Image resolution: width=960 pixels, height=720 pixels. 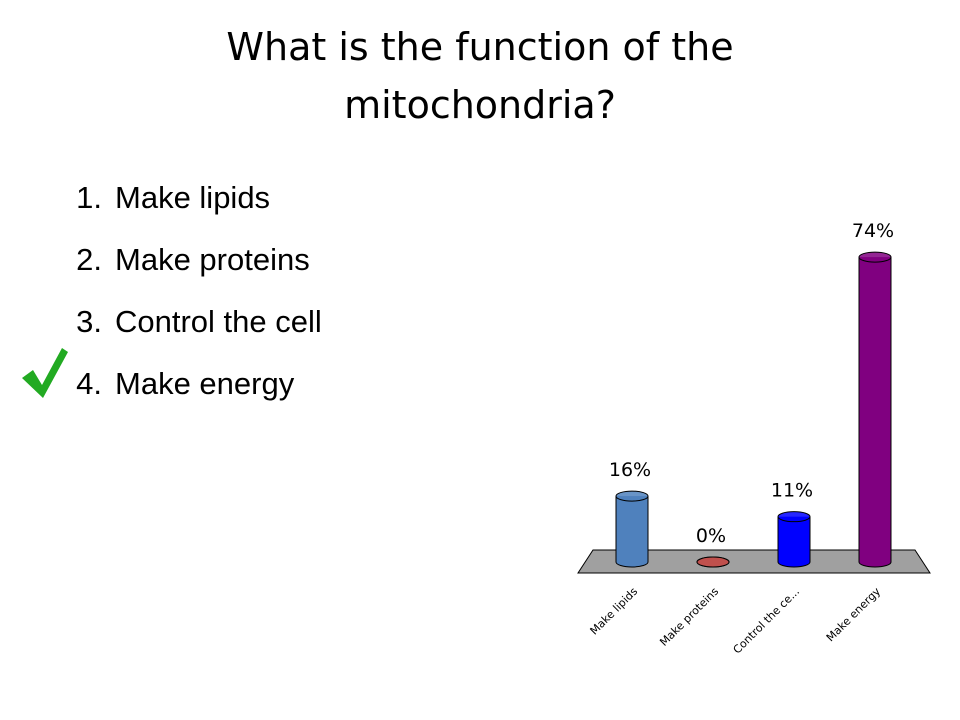 What do you see at coordinates (854, 615) in the screenshot?
I see `category-label: Make energy` at bounding box center [854, 615].